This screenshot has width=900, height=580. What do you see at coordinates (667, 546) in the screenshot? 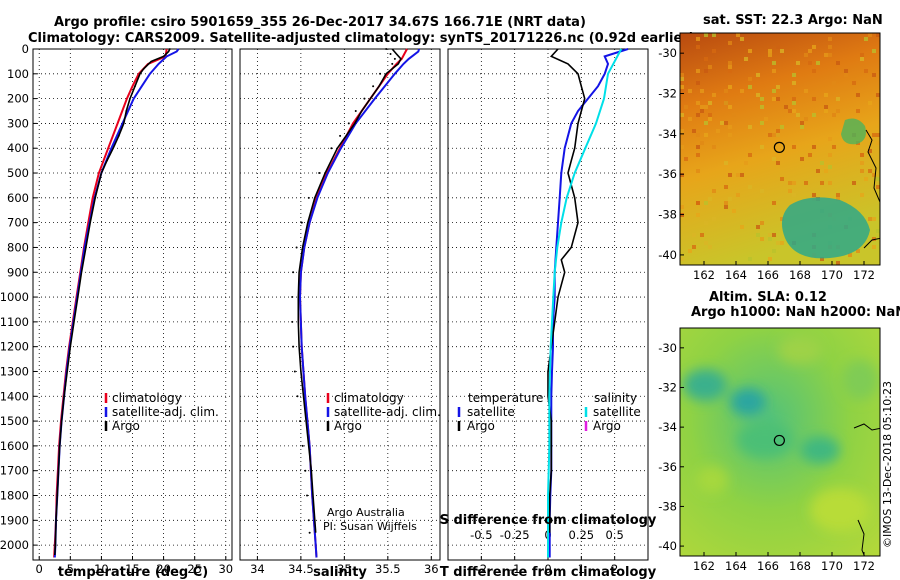
I see `map-y-tick-label: -40` at bounding box center [667, 546].